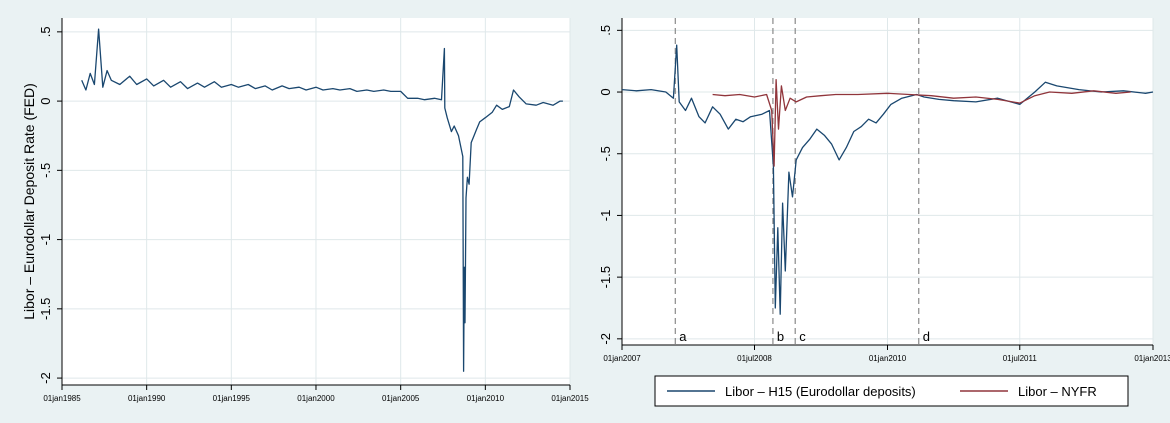 The height and width of the screenshot is (423, 1170). What do you see at coordinates (316, 398) in the screenshot?
I see `x-tick-label: 01jan2000` at bounding box center [316, 398].